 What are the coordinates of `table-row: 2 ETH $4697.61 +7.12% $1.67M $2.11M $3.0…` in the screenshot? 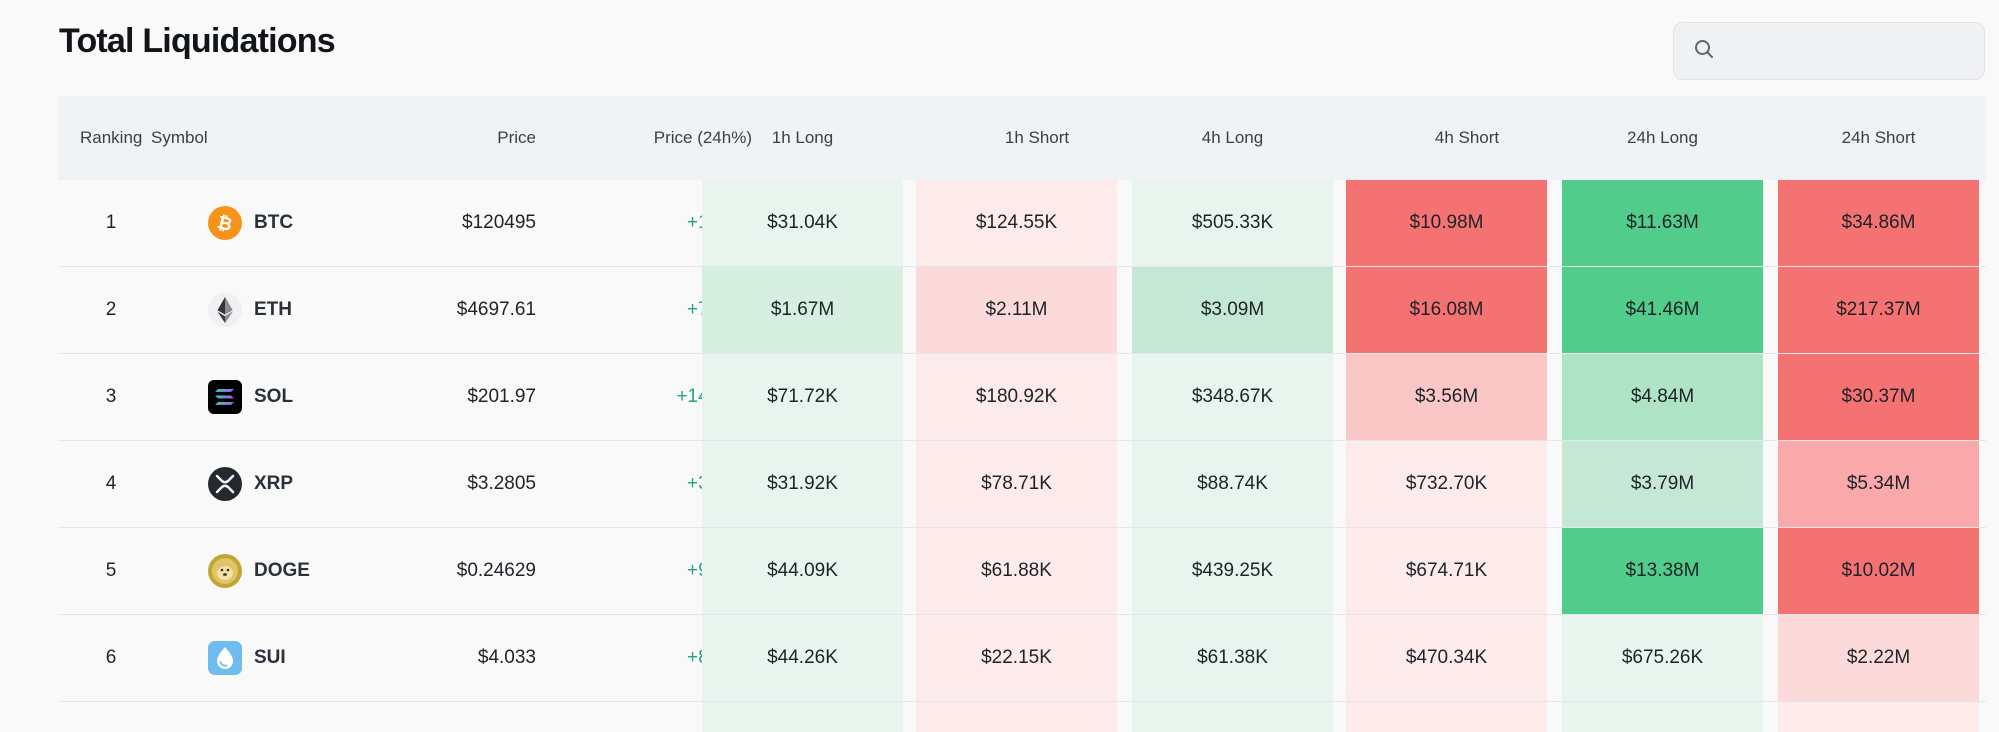 It's located at (1022, 310).